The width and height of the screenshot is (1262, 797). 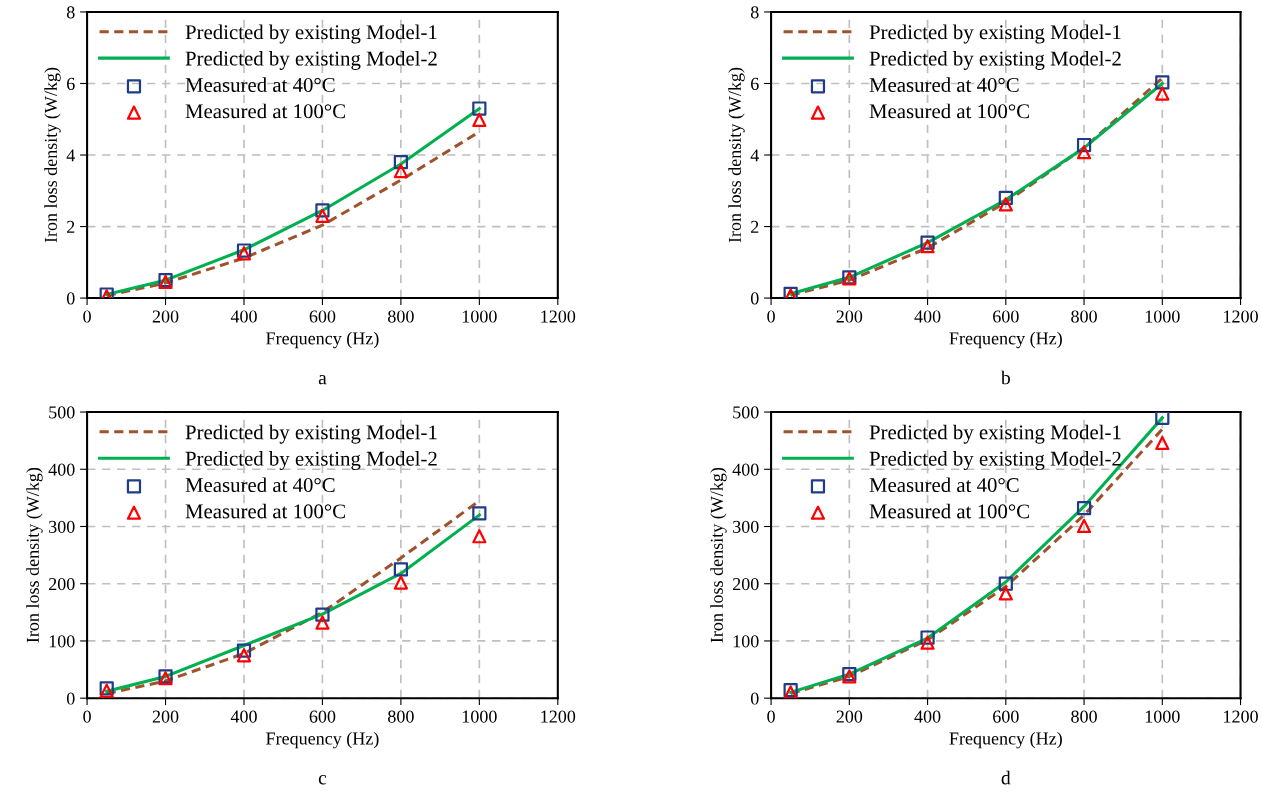 What do you see at coordinates (322, 380) in the screenshot?
I see `text: a` at bounding box center [322, 380].